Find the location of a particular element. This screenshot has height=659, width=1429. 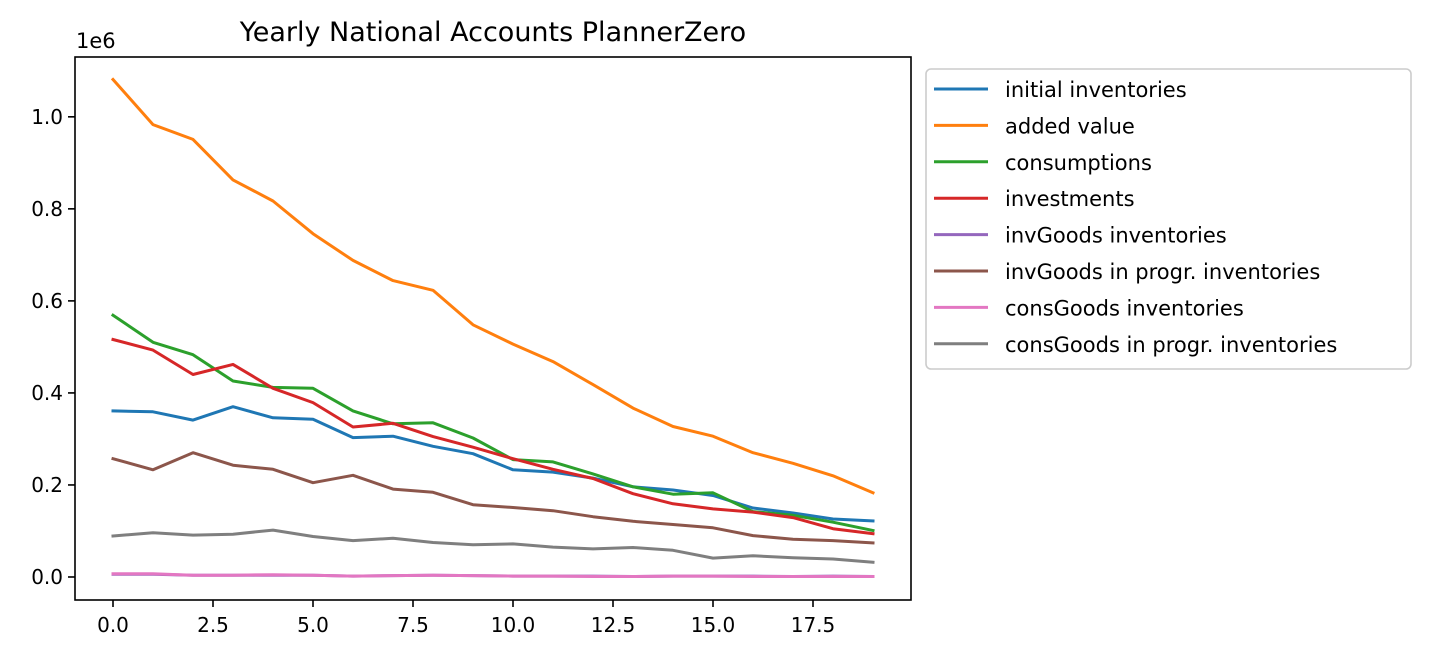

chart-title: Yearly National Accounts PlannerZero is located at coordinates (492, 32).